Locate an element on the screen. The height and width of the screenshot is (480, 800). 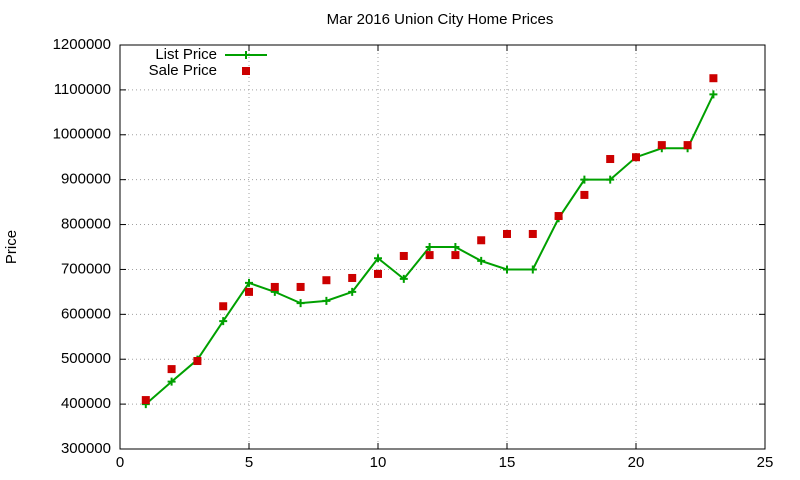
y-tick-label: 1100000 is located at coordinates (82, 89).